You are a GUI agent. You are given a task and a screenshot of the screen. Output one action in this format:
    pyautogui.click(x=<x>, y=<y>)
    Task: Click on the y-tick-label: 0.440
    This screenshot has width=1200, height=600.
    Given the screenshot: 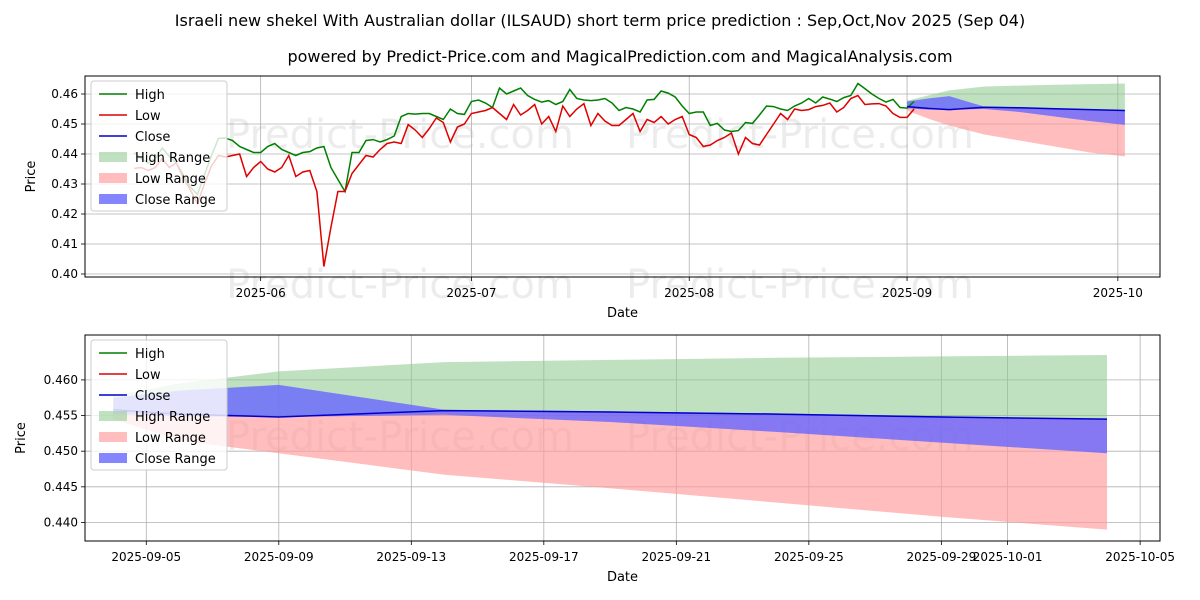 What is the action you would take?
    pyautogui.click(x=61, y=522)
    